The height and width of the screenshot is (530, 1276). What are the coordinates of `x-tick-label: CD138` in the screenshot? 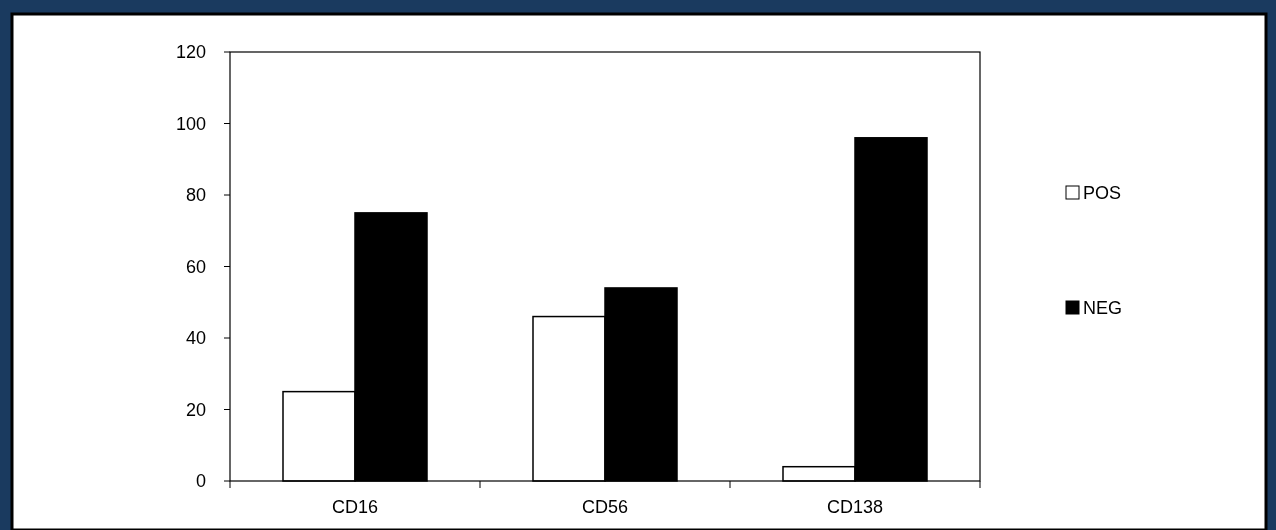 It's located at (855, 507).